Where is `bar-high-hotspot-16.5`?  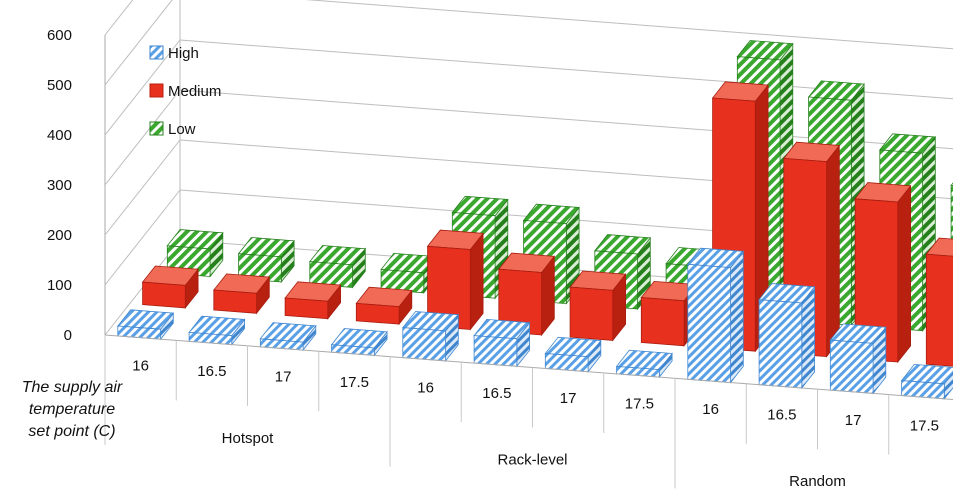
bar-high-hotspot-16.5 is located at coordinates (217, 330).